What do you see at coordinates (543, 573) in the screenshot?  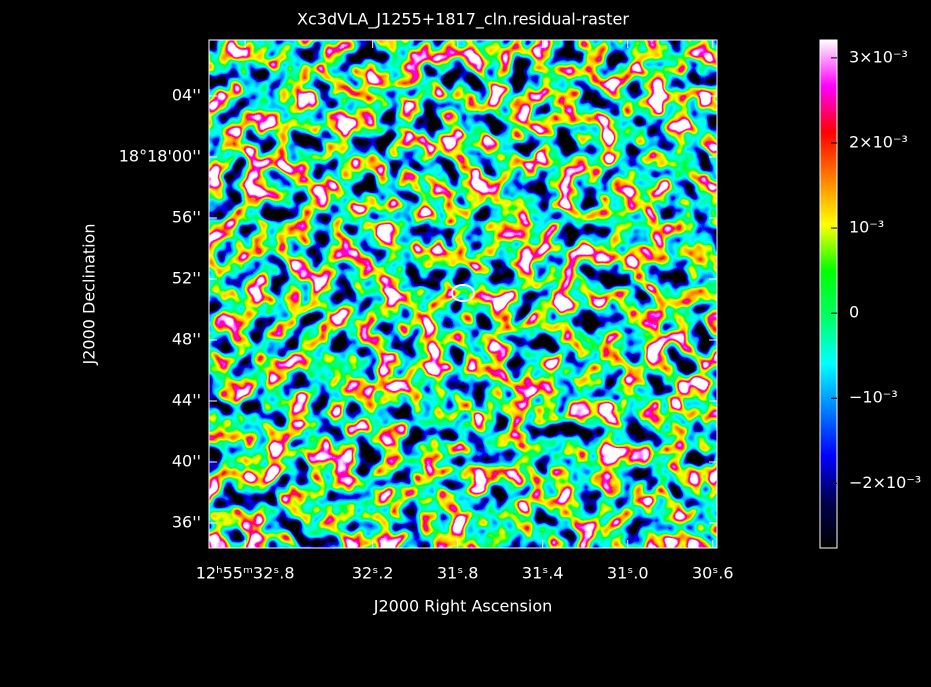 I see `x-tick-label: 31ˢ.4` at bounding box center [543, 573].